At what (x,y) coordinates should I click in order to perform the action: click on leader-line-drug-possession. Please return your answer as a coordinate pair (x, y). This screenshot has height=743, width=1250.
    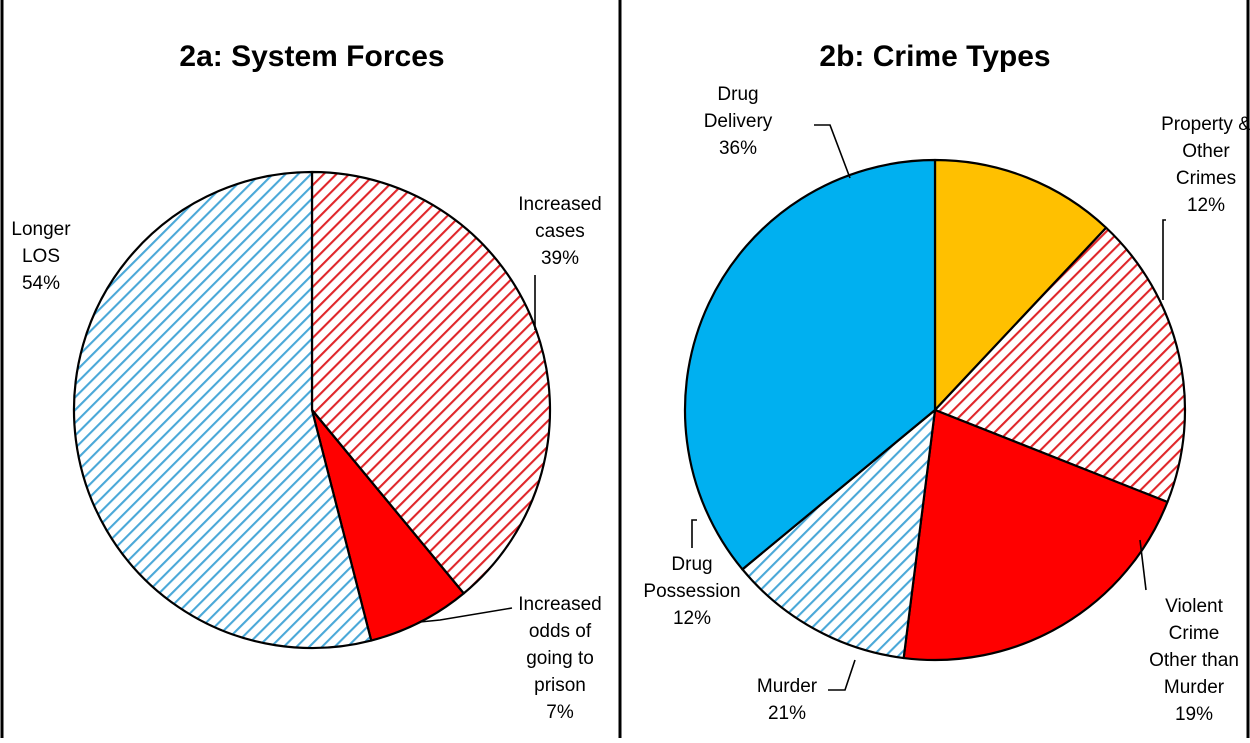
    Looking at the image, I should click on (694, 533).